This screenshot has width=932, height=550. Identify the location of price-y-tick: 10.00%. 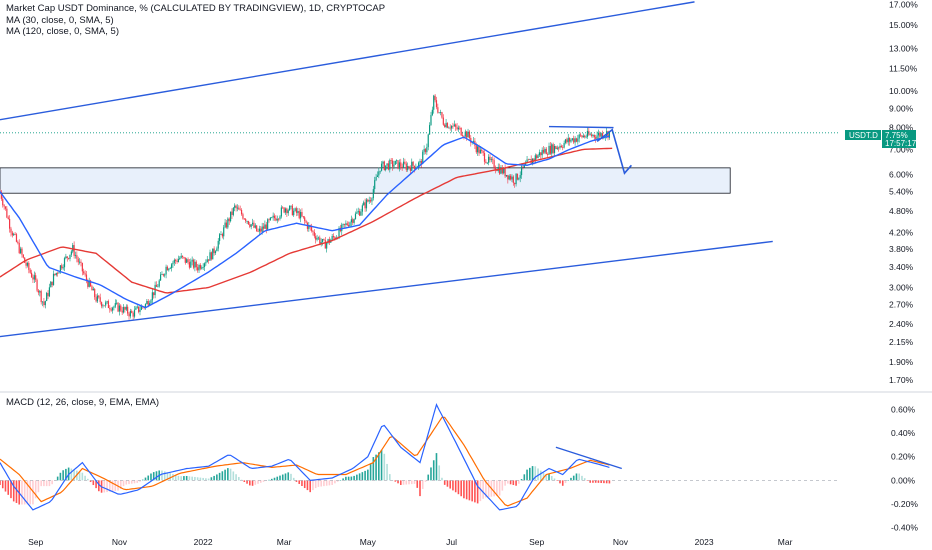
(903, 91).